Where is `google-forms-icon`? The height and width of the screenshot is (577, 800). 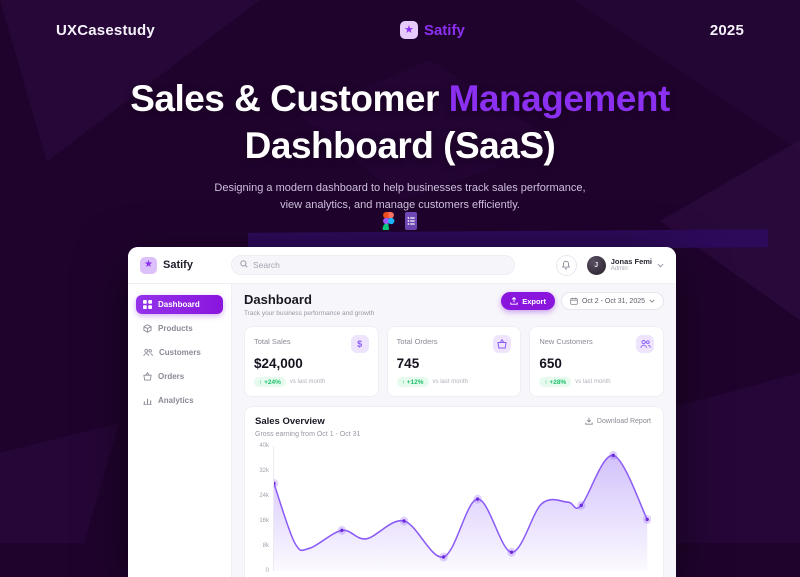
google-forms-icon is located at coordinates (411, 221).